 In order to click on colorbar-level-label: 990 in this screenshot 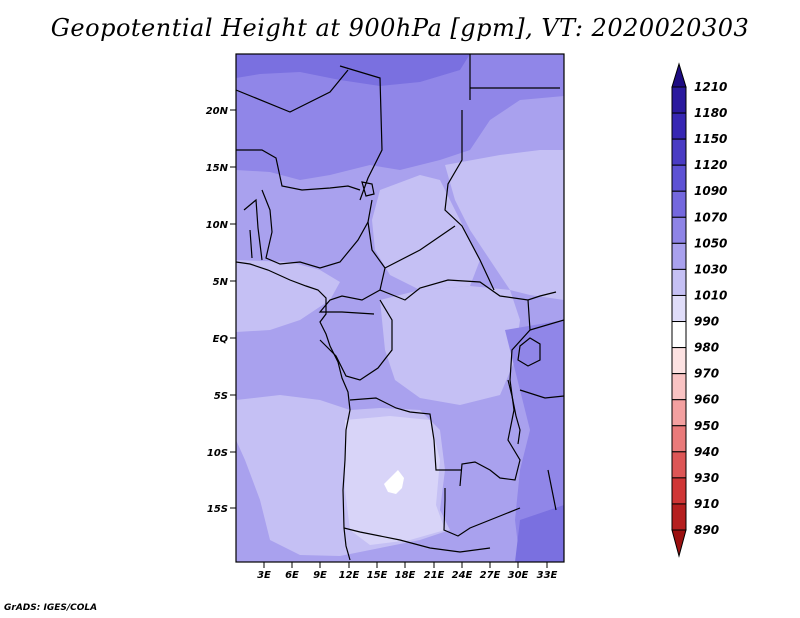, I will do `click(706, 322)`.